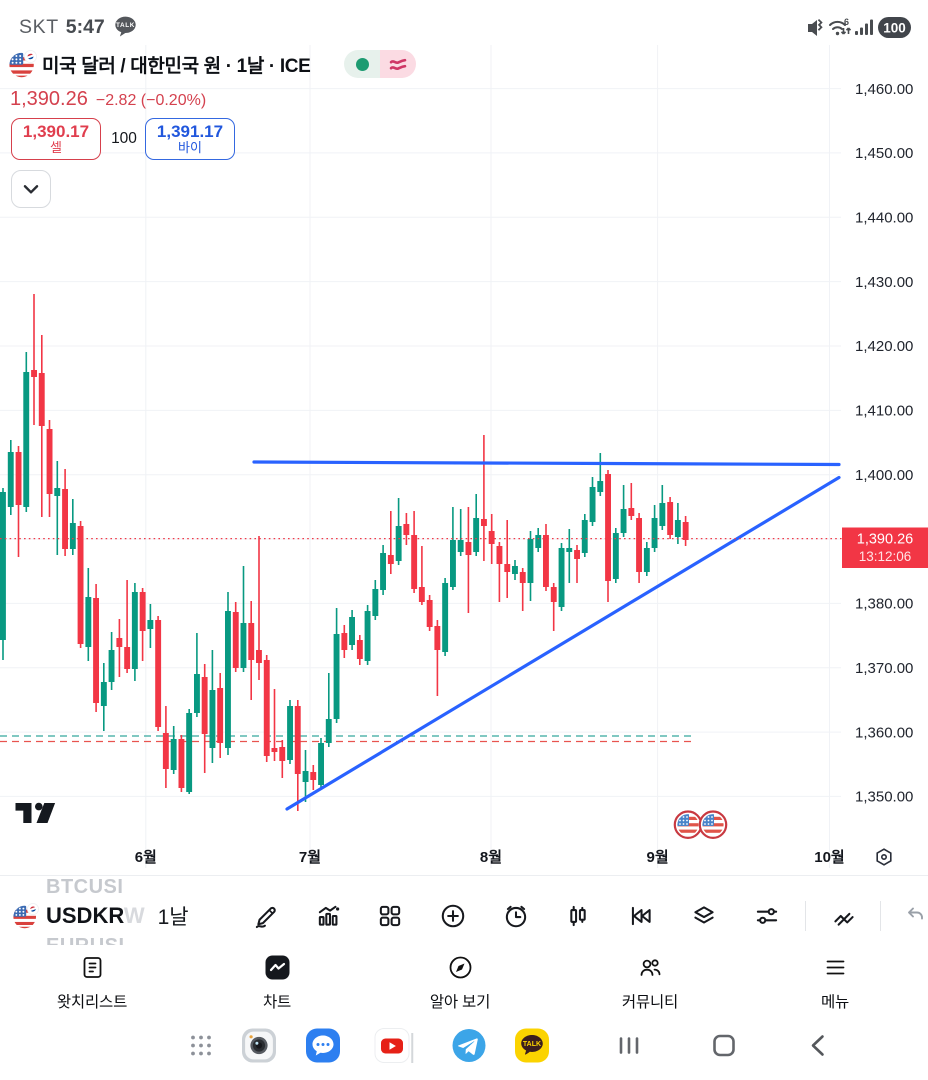  Describe the element at coordinates (658, 857) in the screenshot. I see `svg-text: 9월` at that location.